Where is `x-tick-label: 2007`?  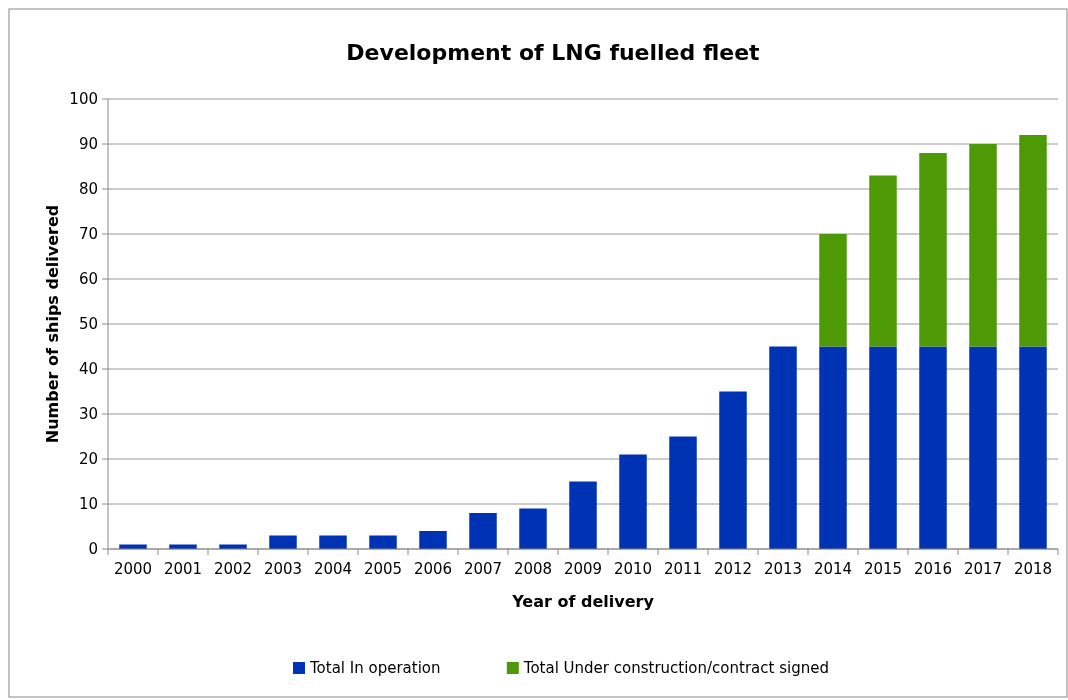
x-tick-label: 2007 is located at coordinates (483, 569).